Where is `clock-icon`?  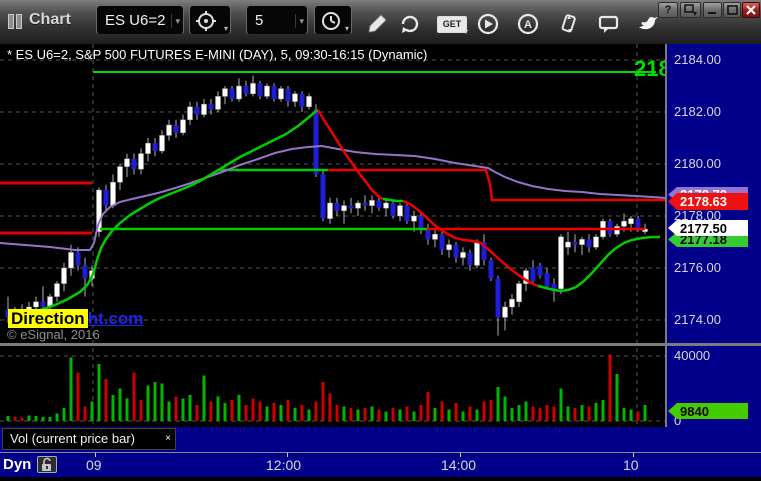
clock-icon is located at coordinates (331, 21).